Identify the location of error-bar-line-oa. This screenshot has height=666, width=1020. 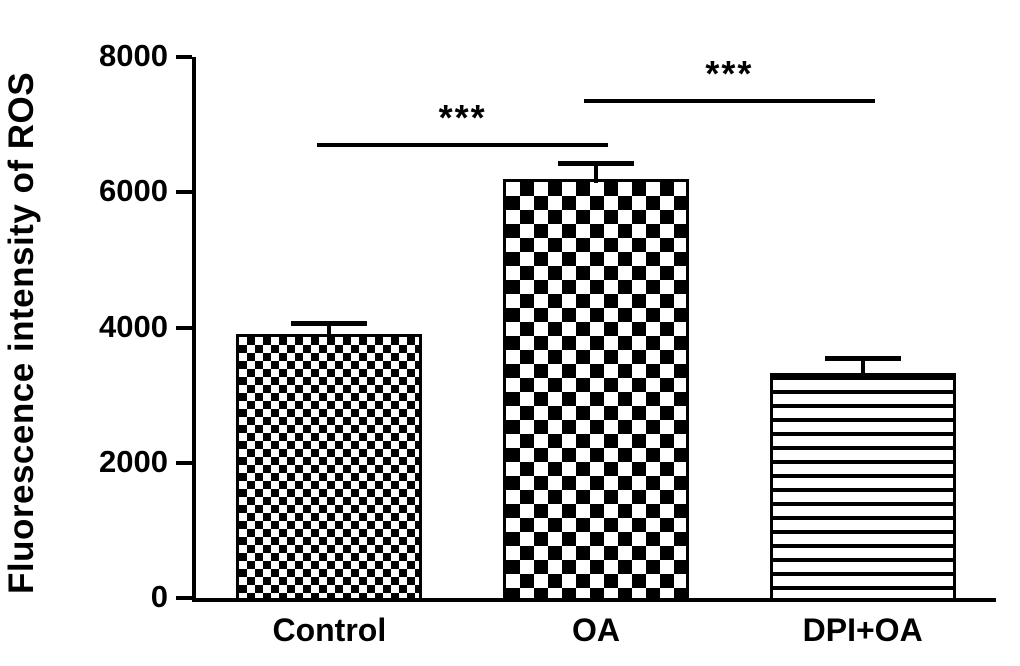
(596, 173).